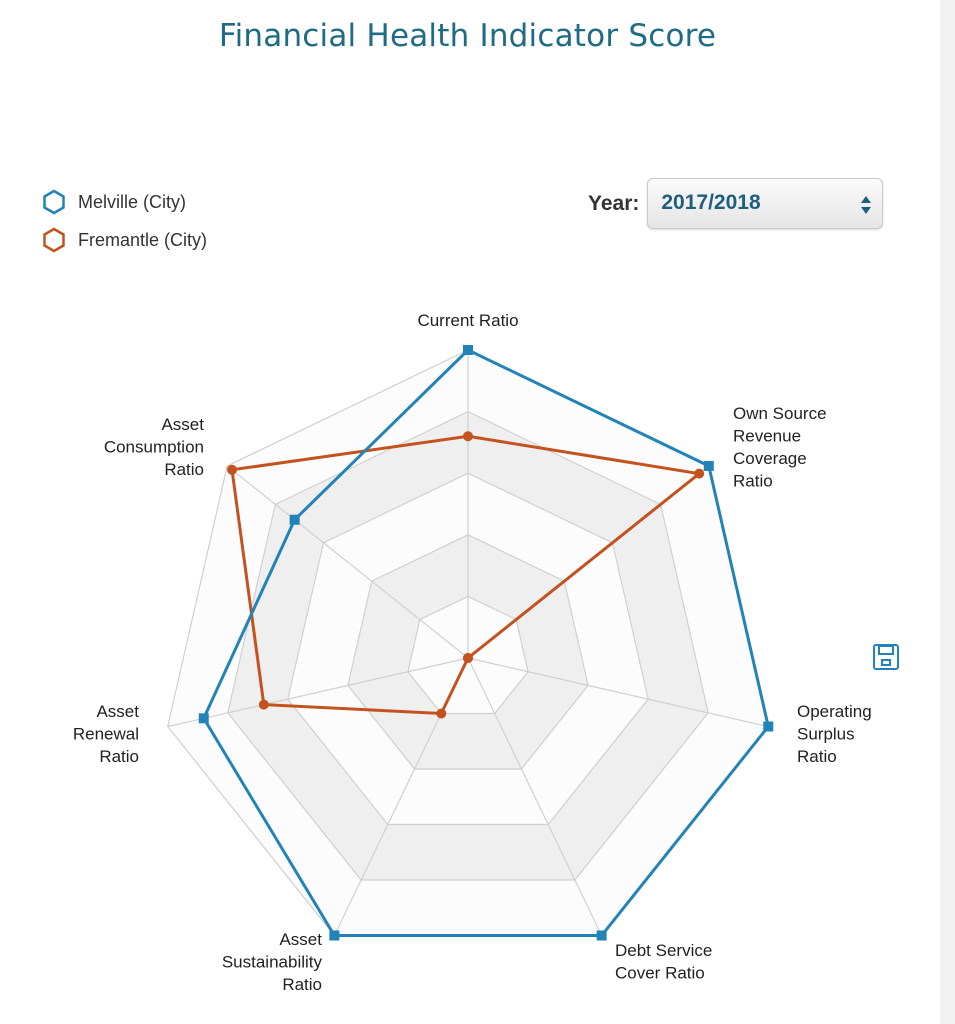 Image resolution: width=955 pixels, height=1024 pixels. I want to click on axis-label: Asset Sustainability Ratio, so click(272, 962).